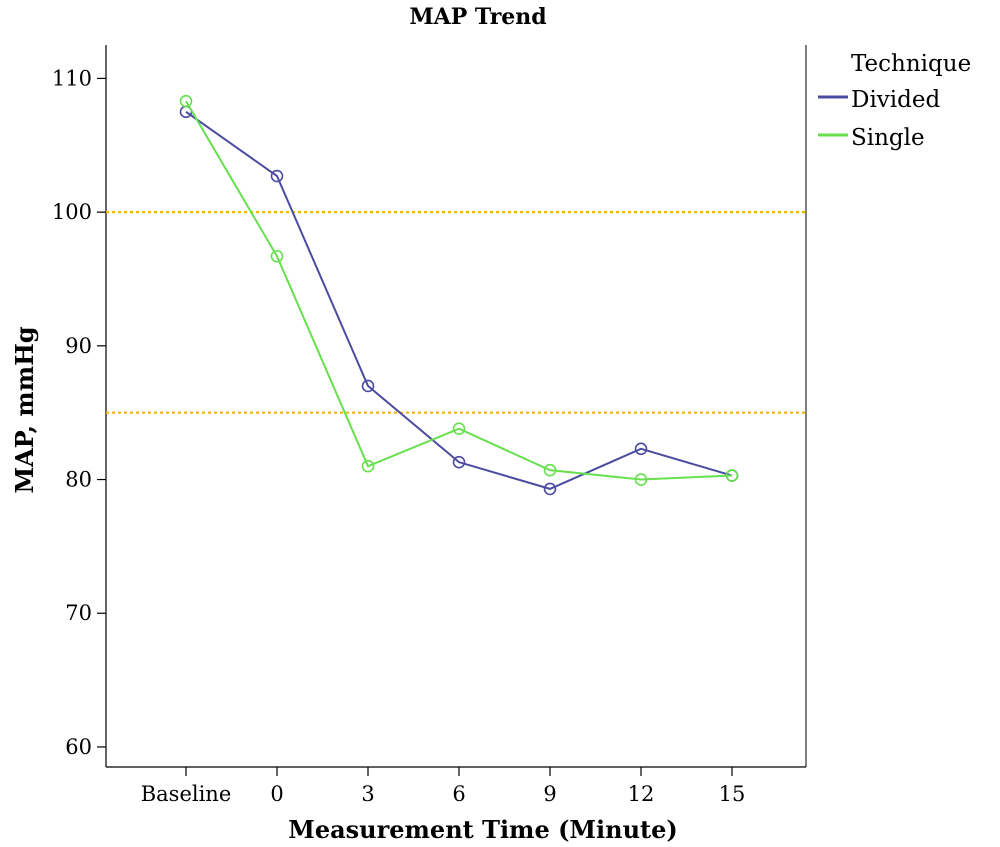  I want to click on legend: Technique Divided Single, so click(894, 101).